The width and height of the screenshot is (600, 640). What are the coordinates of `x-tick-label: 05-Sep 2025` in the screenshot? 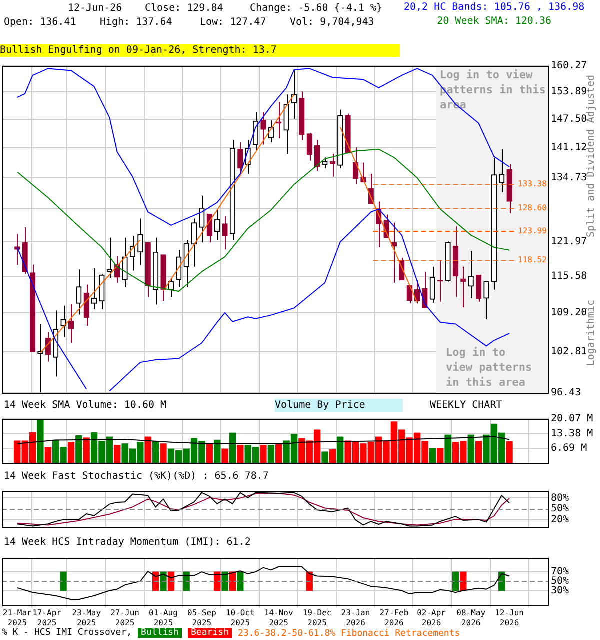 It's located at (202, 618).